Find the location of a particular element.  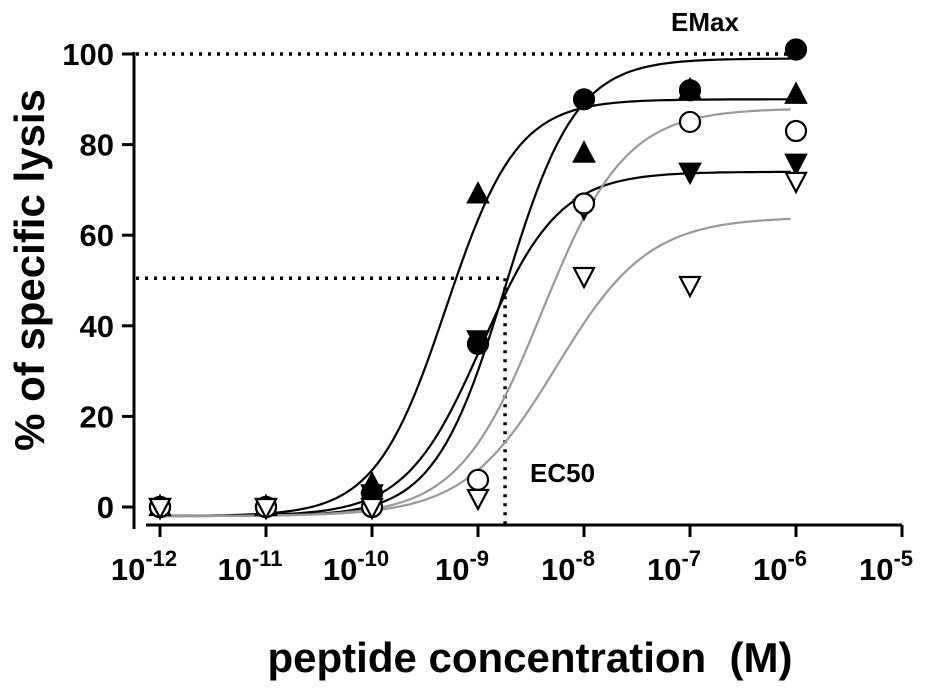

x-tick-exponent: -8 is located at coordinates (585, 558).